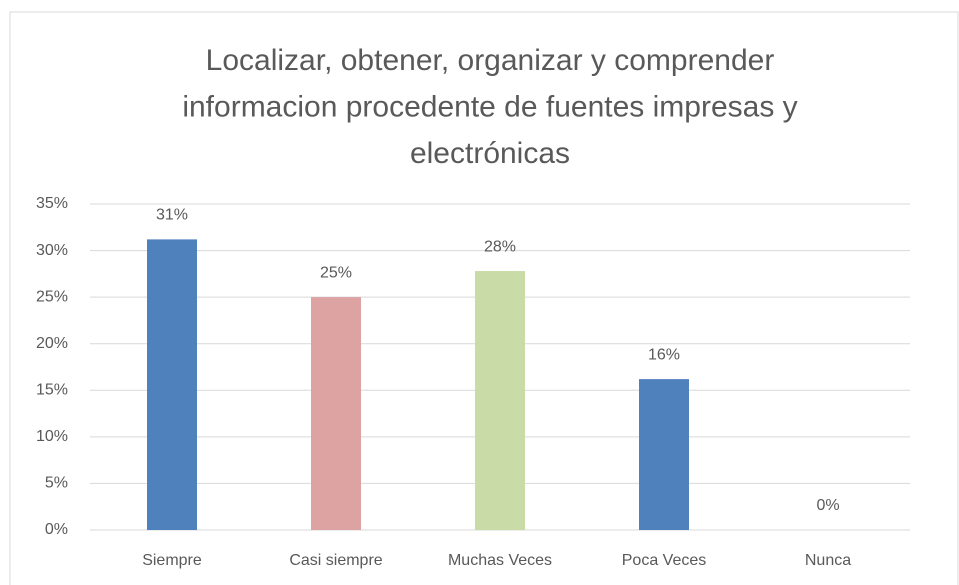 The height and width of the screenshot is (585, 959). I want to click on data-label: 25%, so click(336, 272).